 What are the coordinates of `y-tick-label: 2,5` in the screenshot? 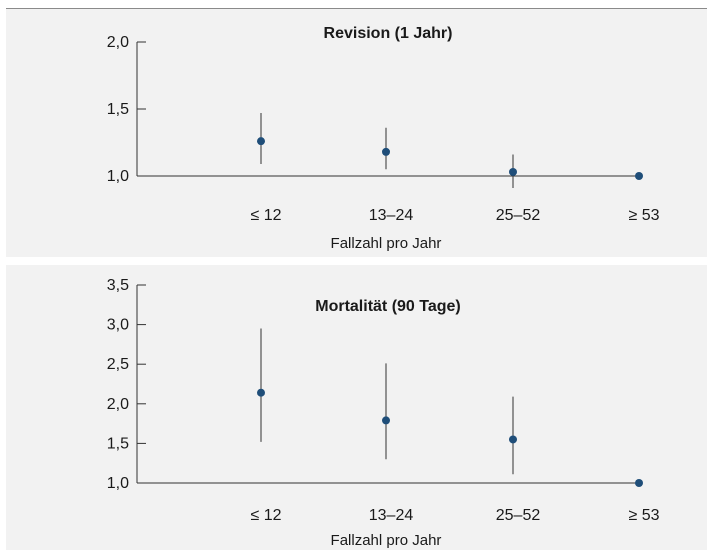 It's located at (118, 364).